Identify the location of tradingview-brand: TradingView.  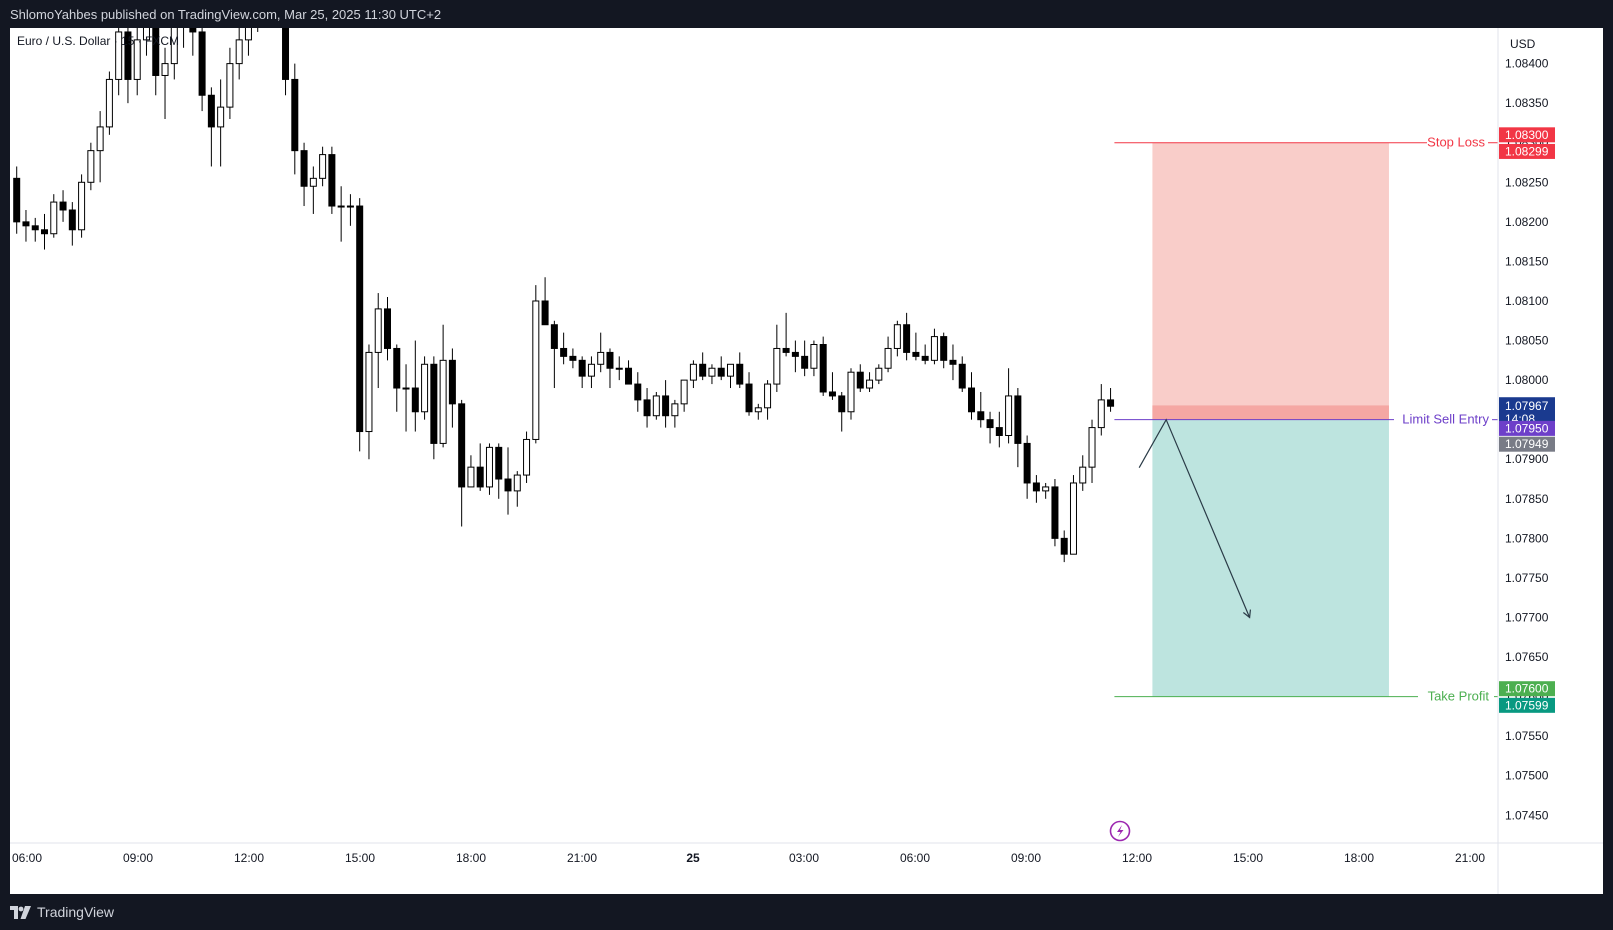
(62, 912).